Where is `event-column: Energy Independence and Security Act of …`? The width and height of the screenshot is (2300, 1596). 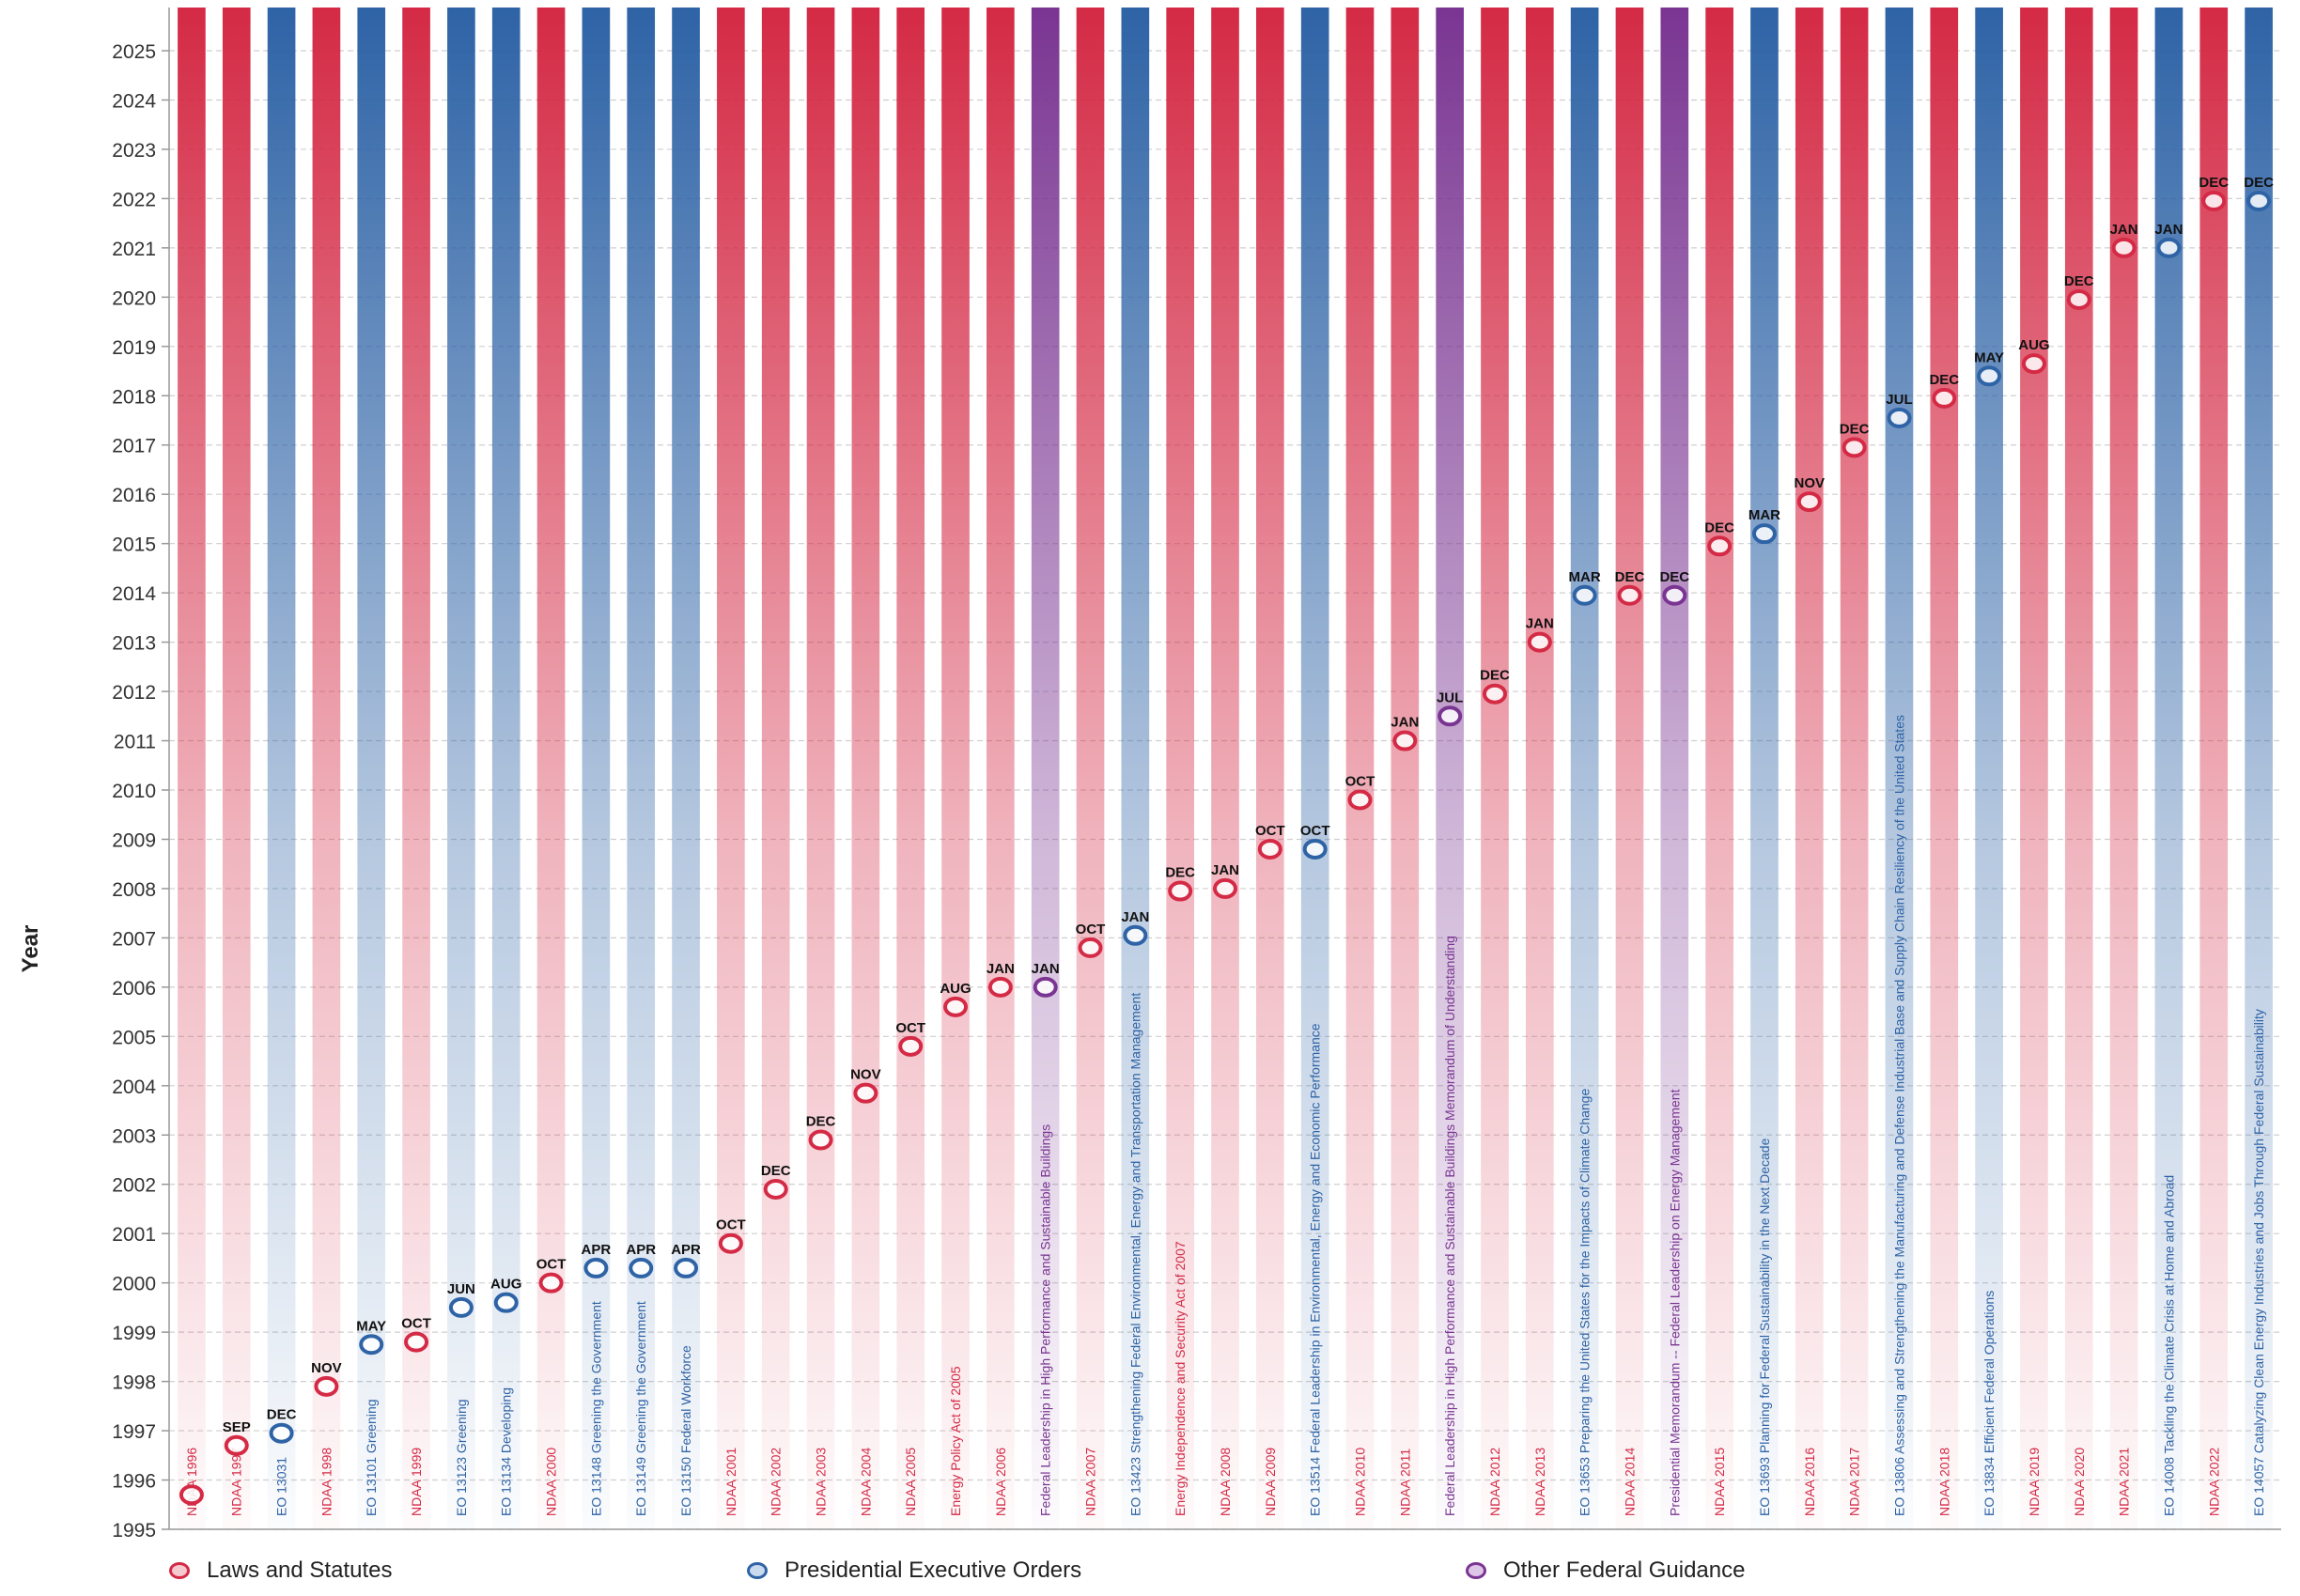 event-column: Energy Independence and Security Act of … is located at coordinates (1180, 768).